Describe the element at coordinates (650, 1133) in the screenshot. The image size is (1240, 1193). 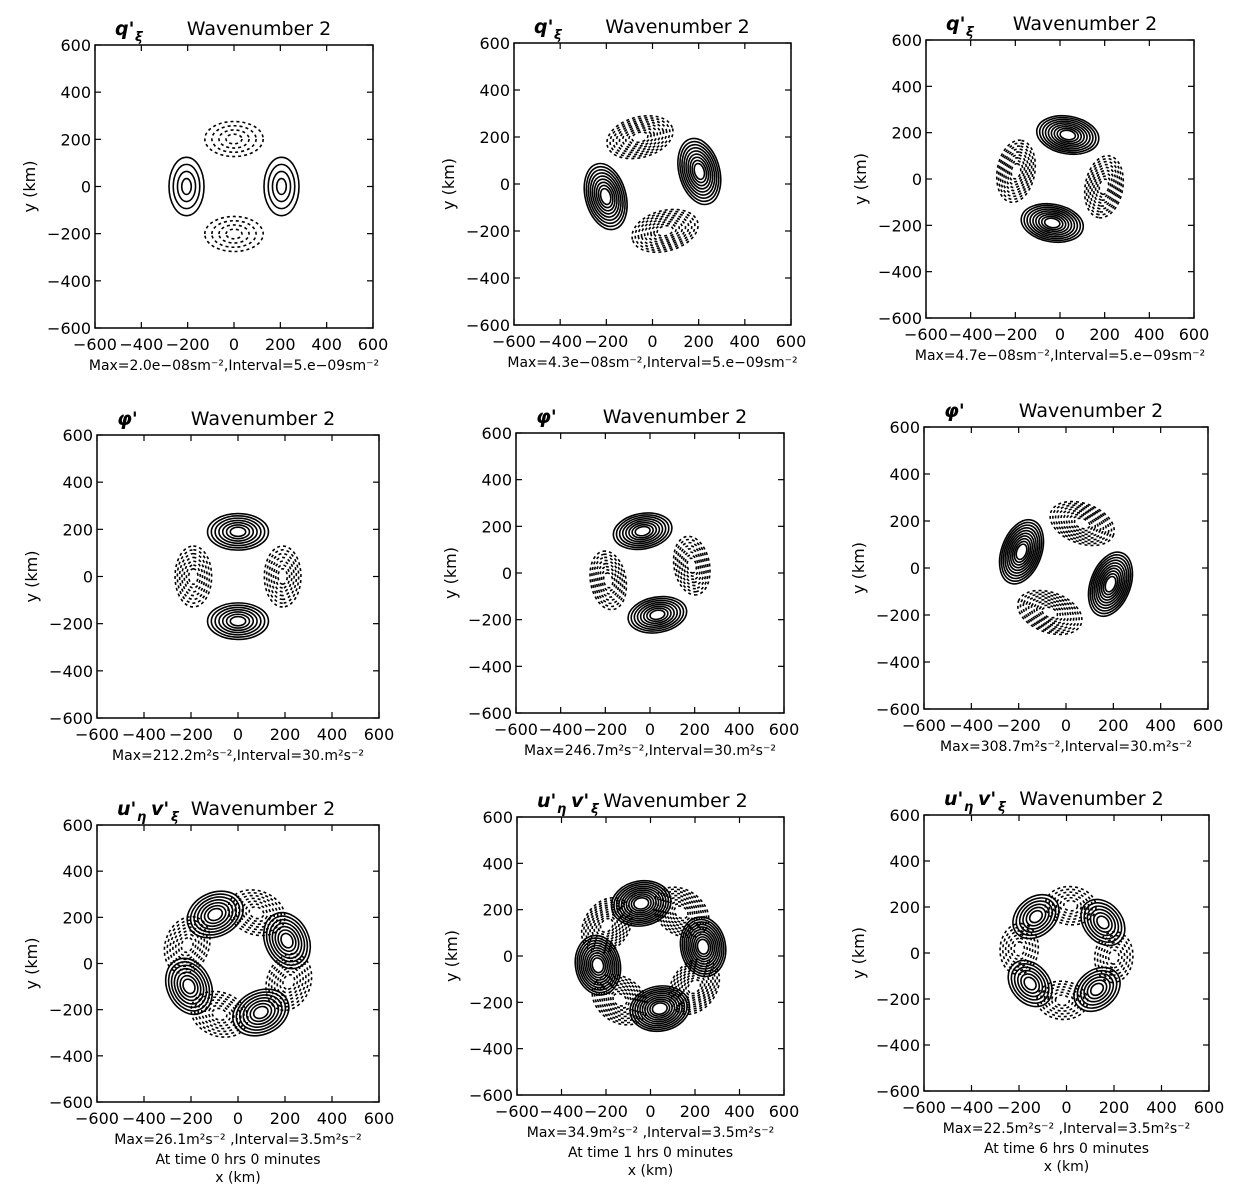
I see `max-interval-caption: Max=34.9m²s⁻² ,Interval=3.5m²s⁻²` at that location.